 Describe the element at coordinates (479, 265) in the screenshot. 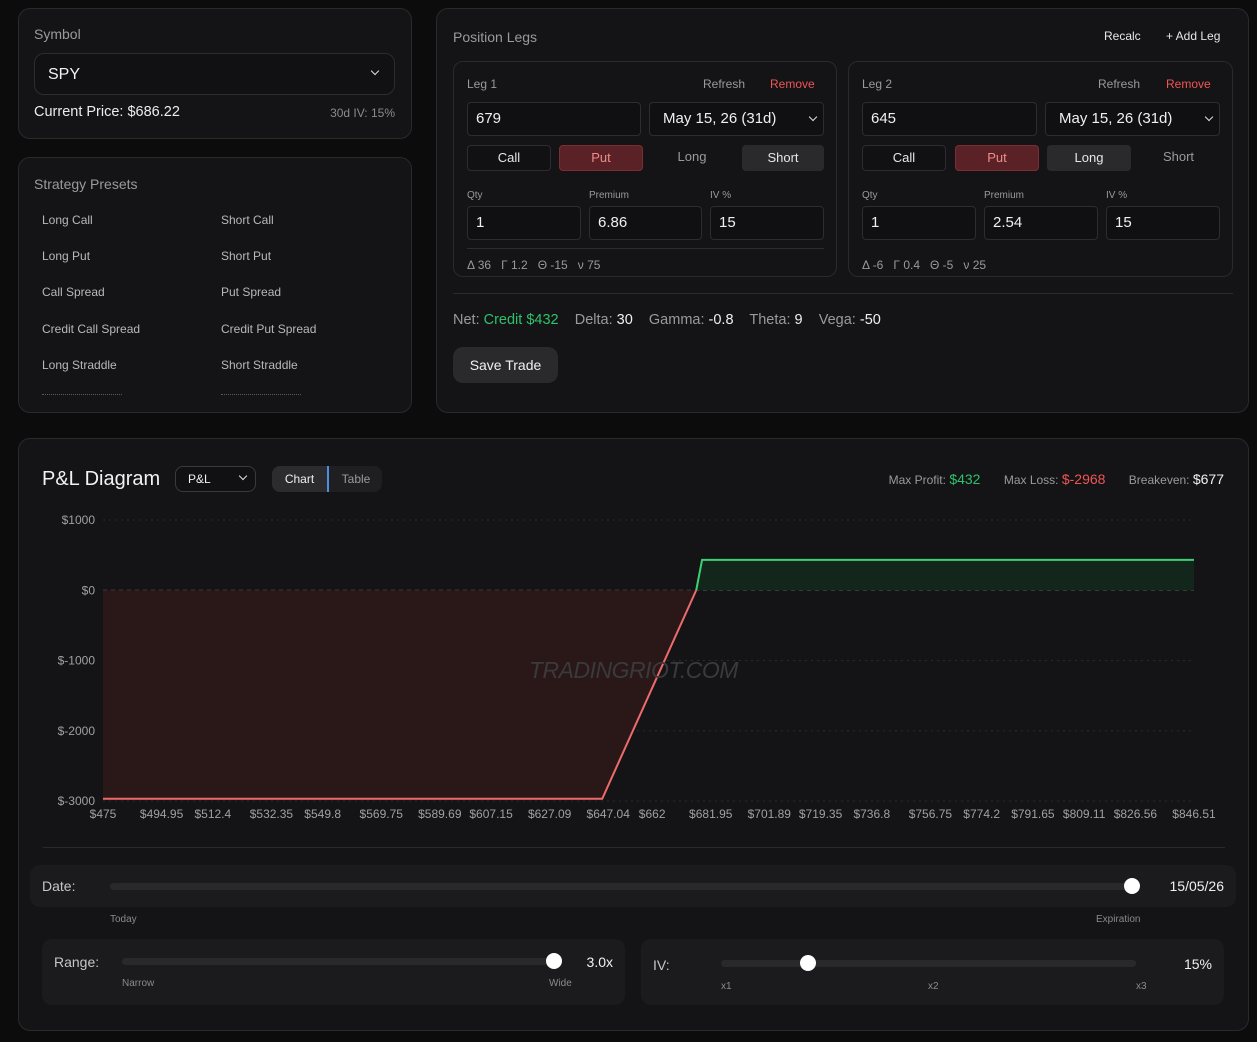

I see `leg-delta: Δ 36` at that location.